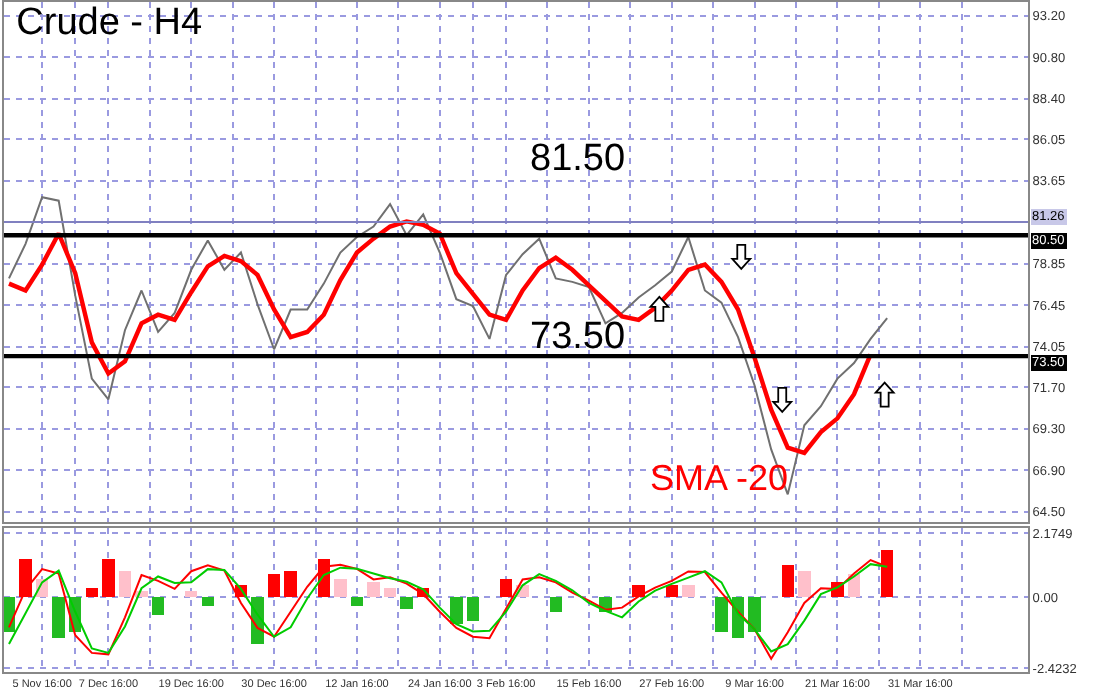 This screenshot has width=1108, height=700. What do you see at coordinates (109, 23) in the screenshot?
I see `chart-title: Crude - H4` at bounding box center [109, 23].